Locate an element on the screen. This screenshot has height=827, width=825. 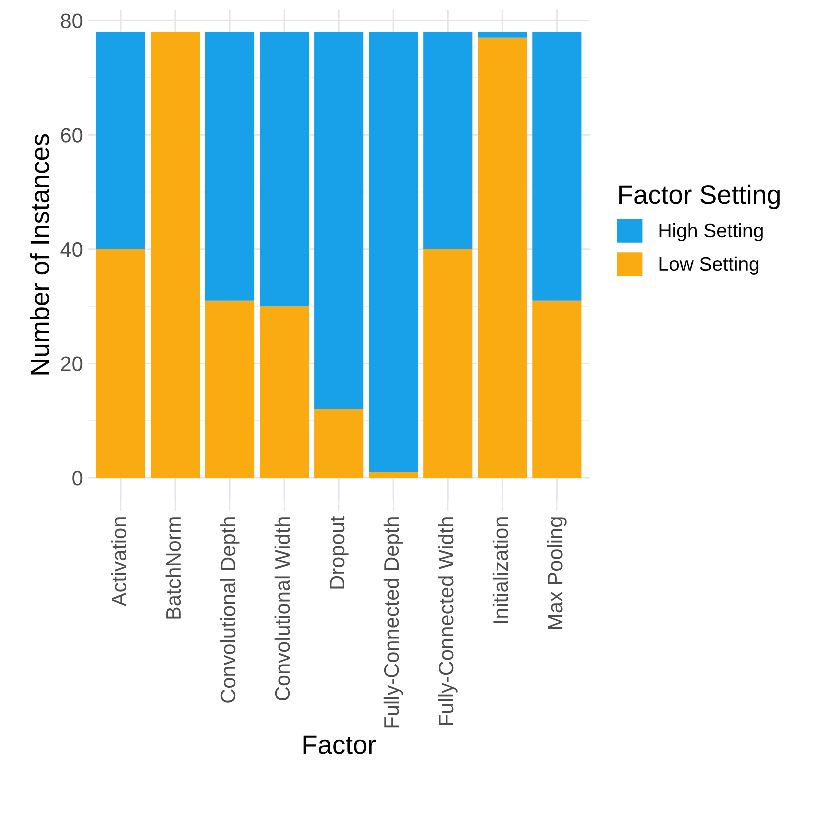
y-tick-label: 40 is located at coordinates (71, 250).